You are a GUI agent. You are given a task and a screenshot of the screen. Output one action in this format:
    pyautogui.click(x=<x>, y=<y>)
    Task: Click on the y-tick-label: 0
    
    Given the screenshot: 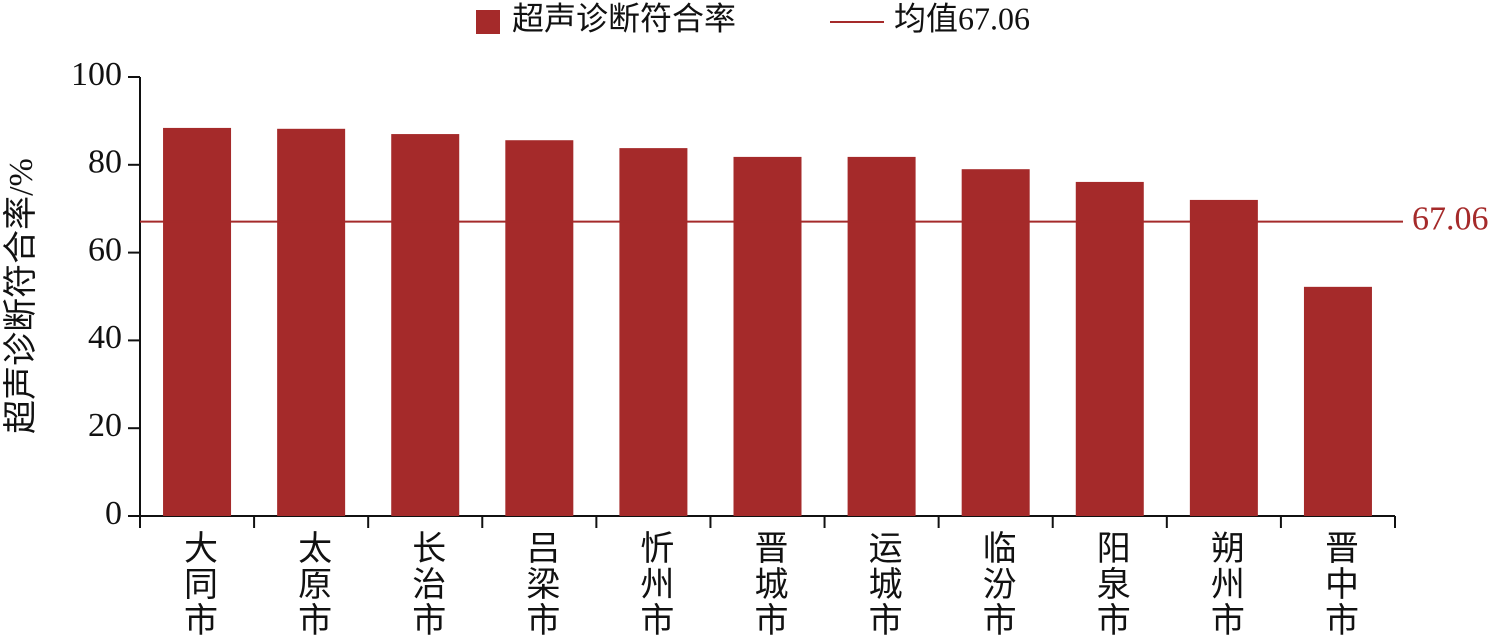 What is the action you would take?
    pyautogui.click(x=113, y=513)
    